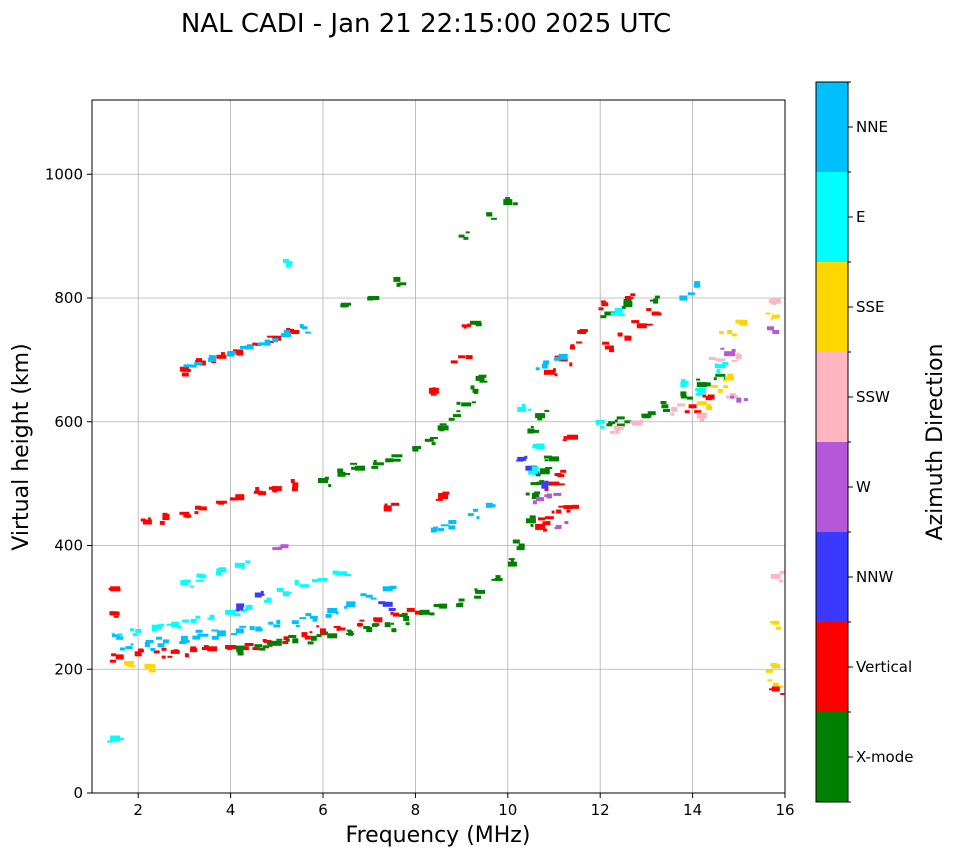 This screenshot has width=958, height=857. Describe the element at coordinates (832, 667) in the screenshot. I see `colorbar-segment-vertical` at that location.